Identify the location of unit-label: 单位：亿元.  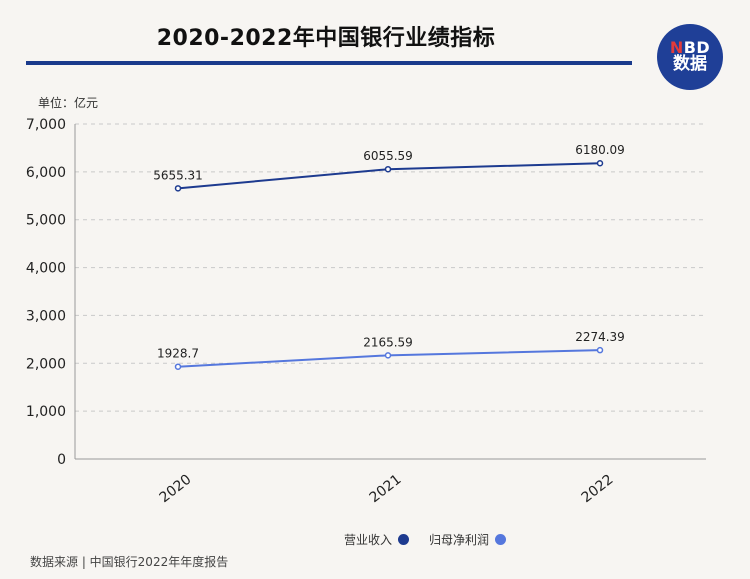
(68, 103).